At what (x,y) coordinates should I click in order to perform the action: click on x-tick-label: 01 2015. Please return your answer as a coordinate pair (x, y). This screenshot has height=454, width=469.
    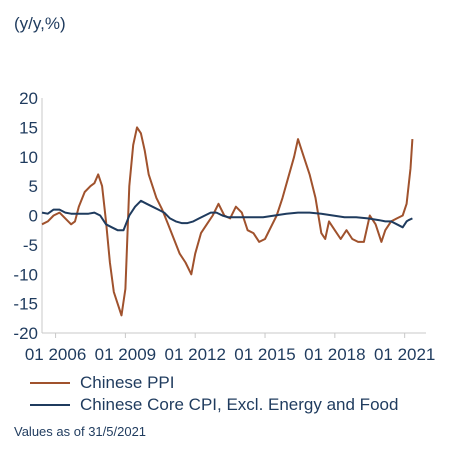
    Looking at the image, I should click on (264, 354).